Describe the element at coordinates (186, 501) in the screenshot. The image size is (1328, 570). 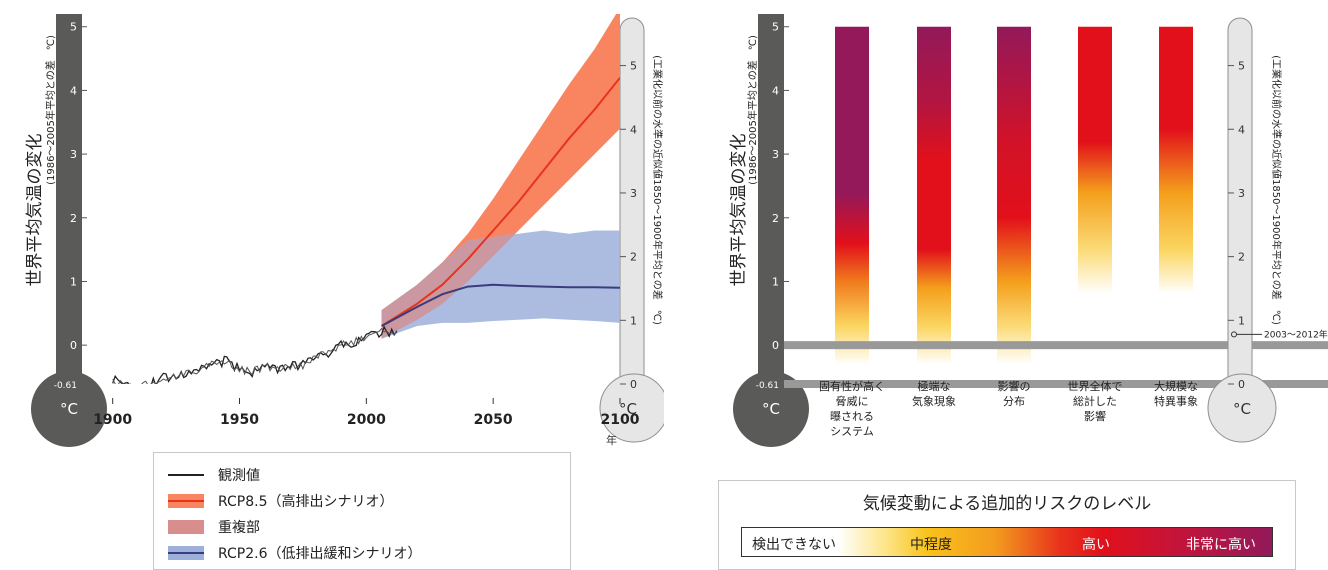
I see `legend-swatch-rcp85` at that location.